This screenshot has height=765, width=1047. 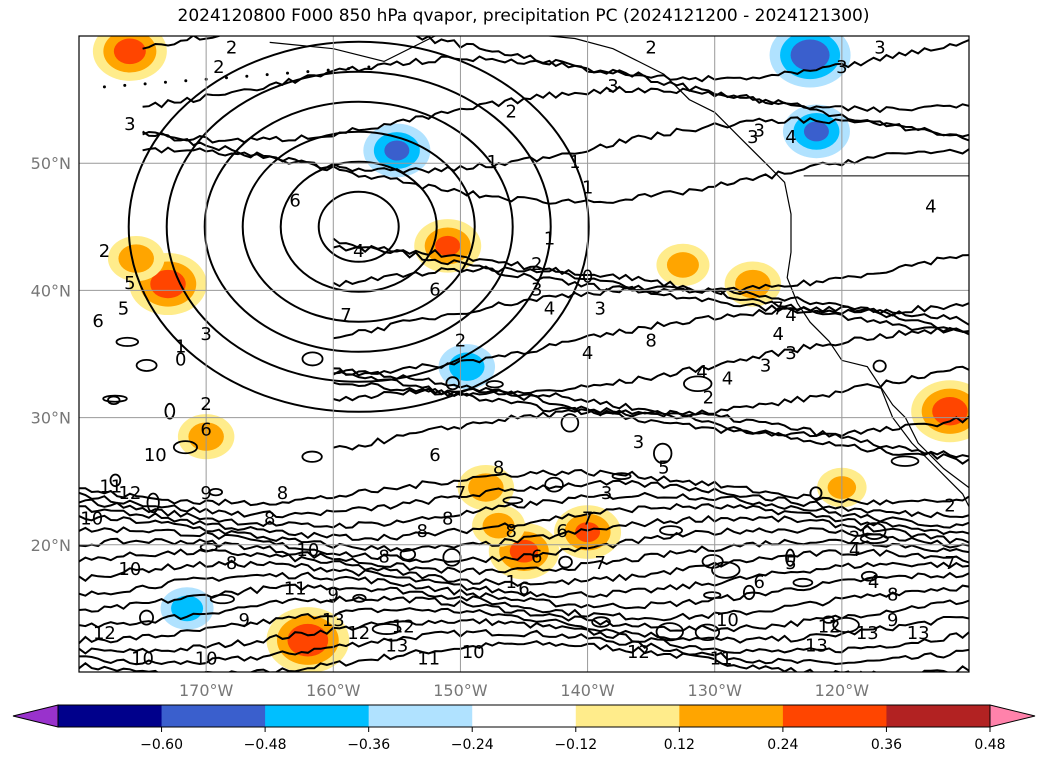 What do you see at coordinates (206, 690) in the screenshot?
I see `lon-tick-label: 170°W` at bounding box center [206, 690].